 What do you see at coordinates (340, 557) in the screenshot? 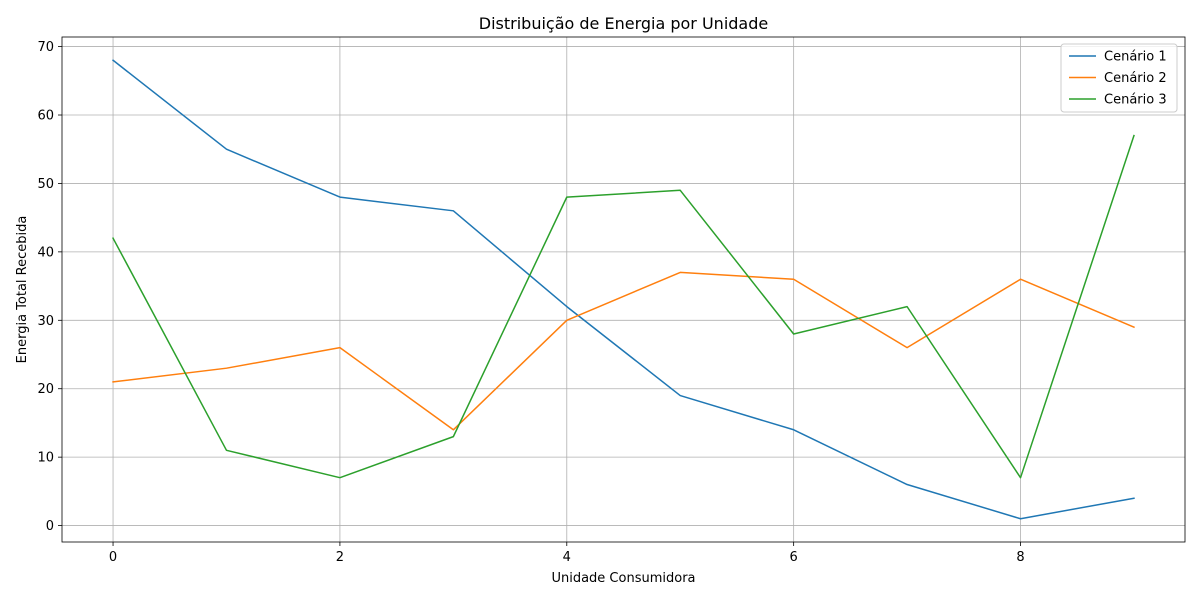
I see `x-tick-label: 2` at bounding box center [340, 557].